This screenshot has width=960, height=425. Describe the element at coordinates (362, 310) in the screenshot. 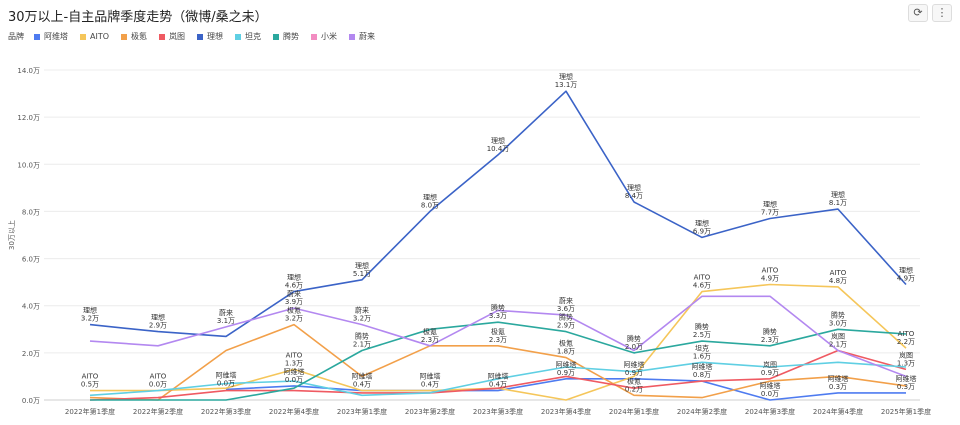

I see `data-label-name: 蔚来` at that location.